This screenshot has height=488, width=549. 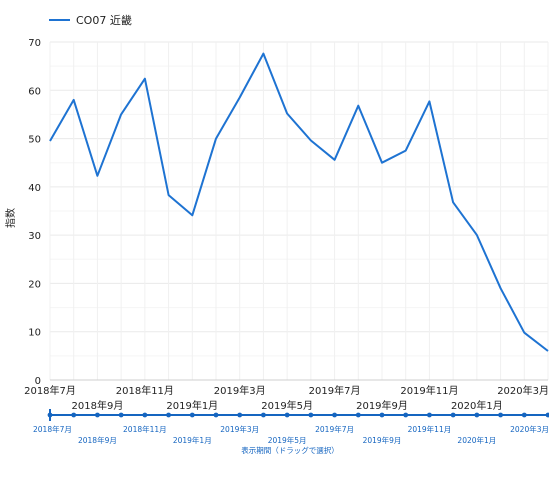 I want to click on x-tick-label: 2019年7月, so click(x=335, y=390).